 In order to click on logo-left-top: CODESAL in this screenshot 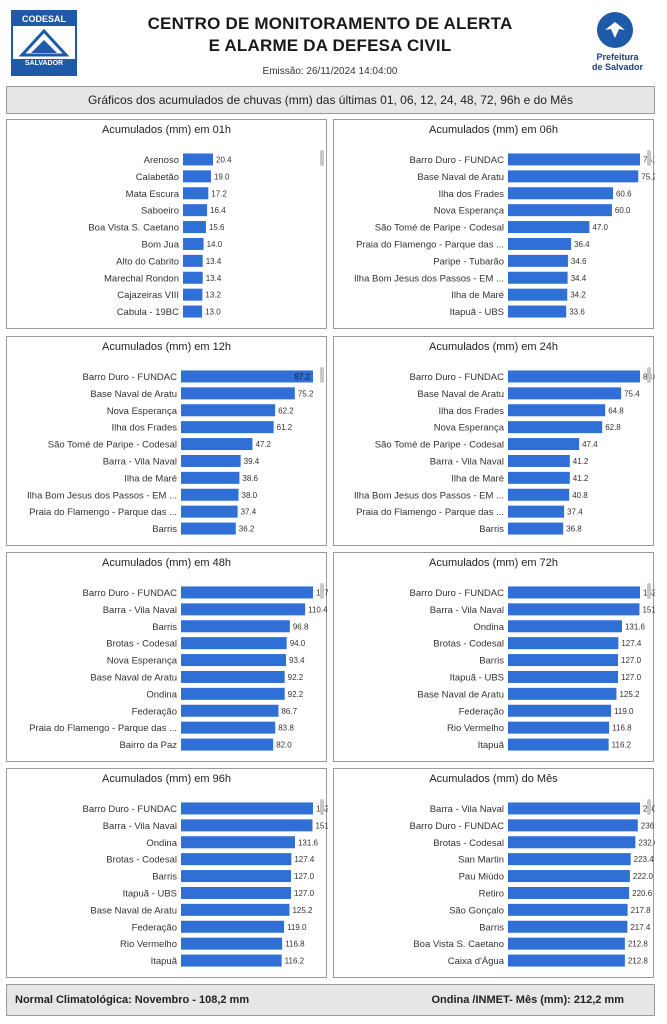, I will do `click(44, 19)`.